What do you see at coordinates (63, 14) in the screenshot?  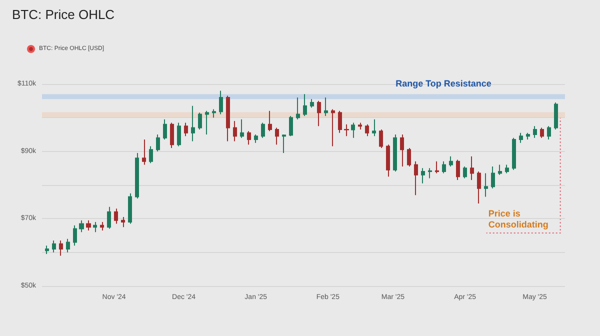 I see `chart-title: BTC: Price OHLC` at bounding box center [63, 14].